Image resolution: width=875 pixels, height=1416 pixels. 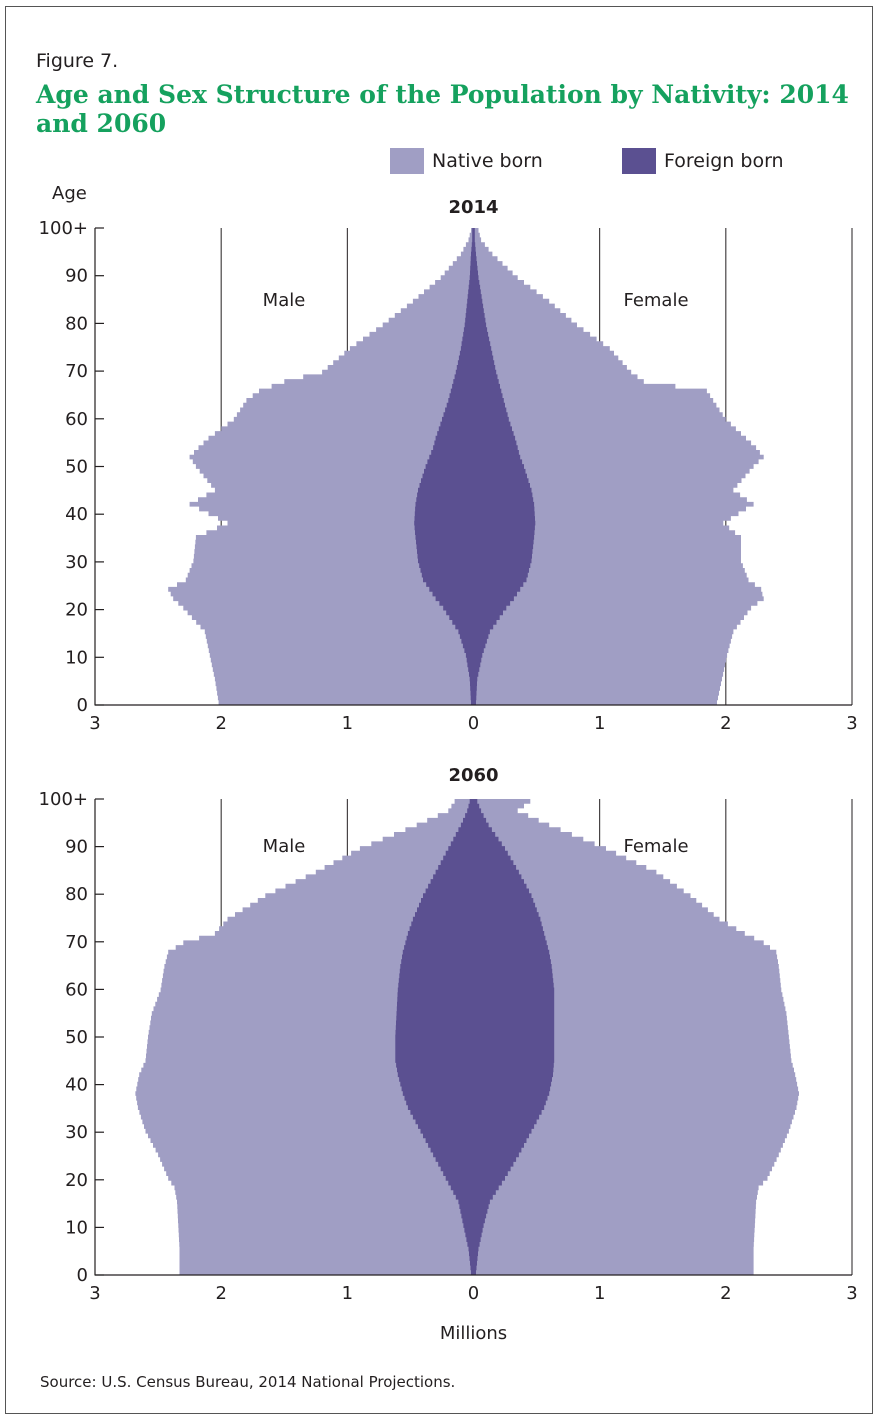 What do you see at coordinates (473, 207) in the screenshot?
I see `panel-title: 2014` at bounding box center [473, 207].